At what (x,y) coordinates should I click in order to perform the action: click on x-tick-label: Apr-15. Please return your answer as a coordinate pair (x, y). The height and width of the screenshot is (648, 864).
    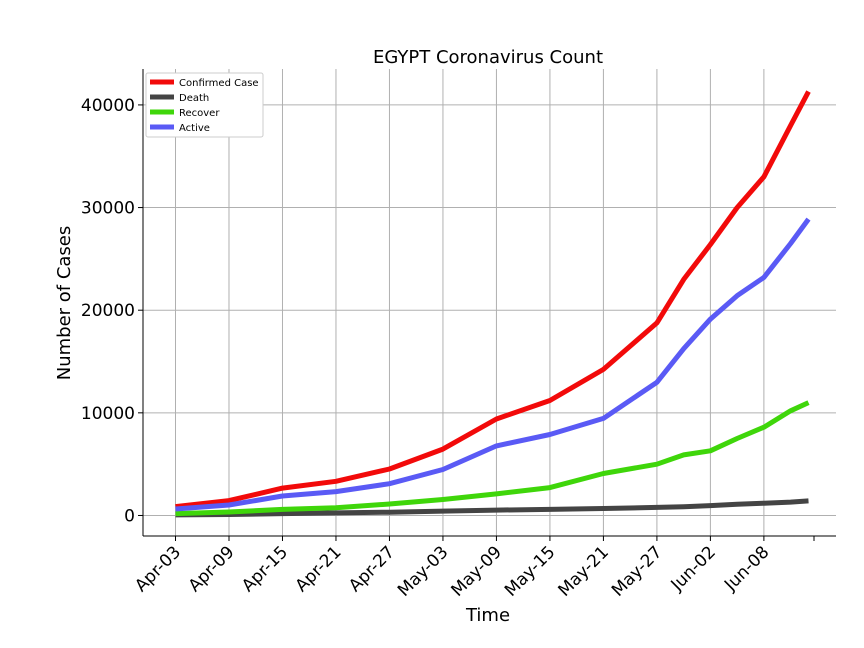
    Looking at the image, I should click on (265, 569).